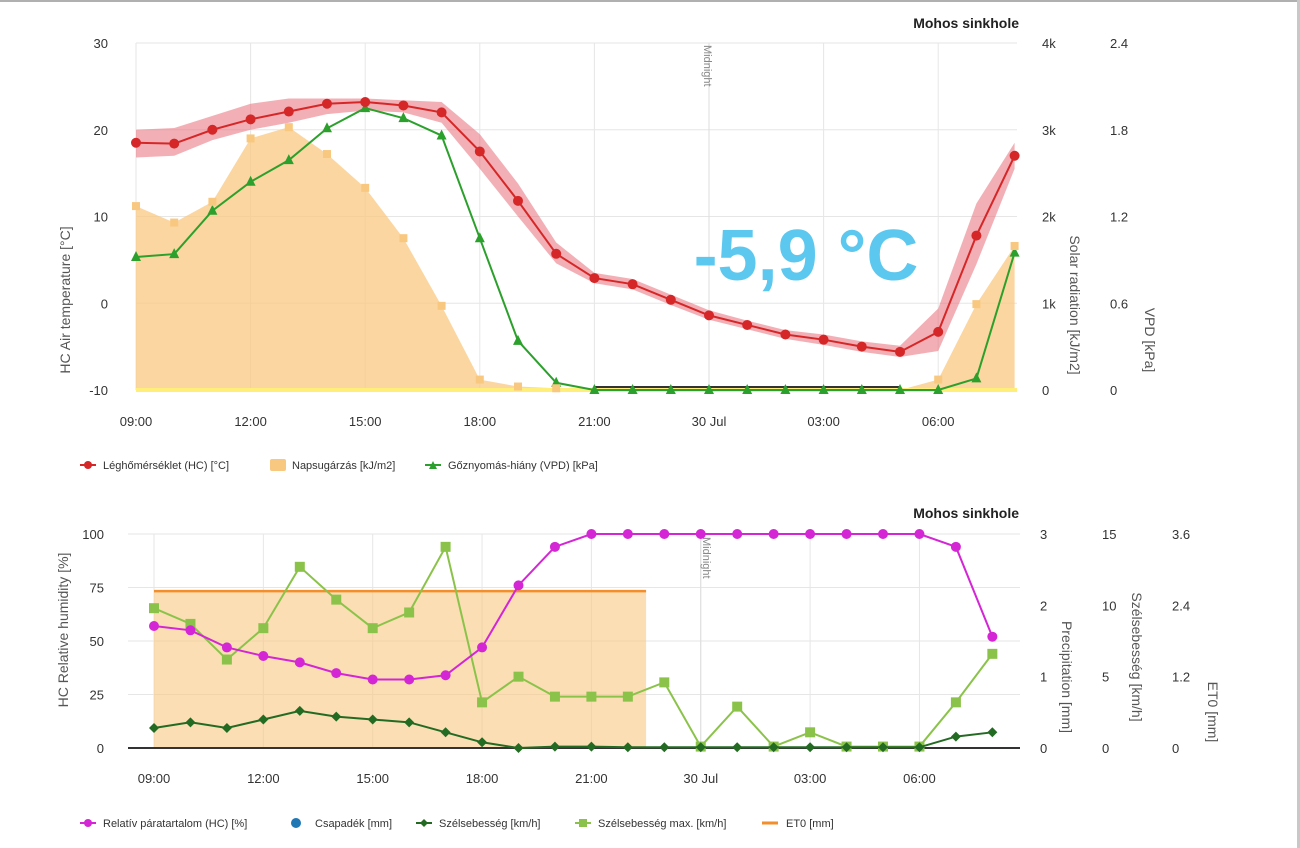 This screenshot has width=1300, height=848. Describe the element at coordinates (1150, 340) in the screenshot. I see `y-axis-title-vpd: VPD [kPa]` at that location.